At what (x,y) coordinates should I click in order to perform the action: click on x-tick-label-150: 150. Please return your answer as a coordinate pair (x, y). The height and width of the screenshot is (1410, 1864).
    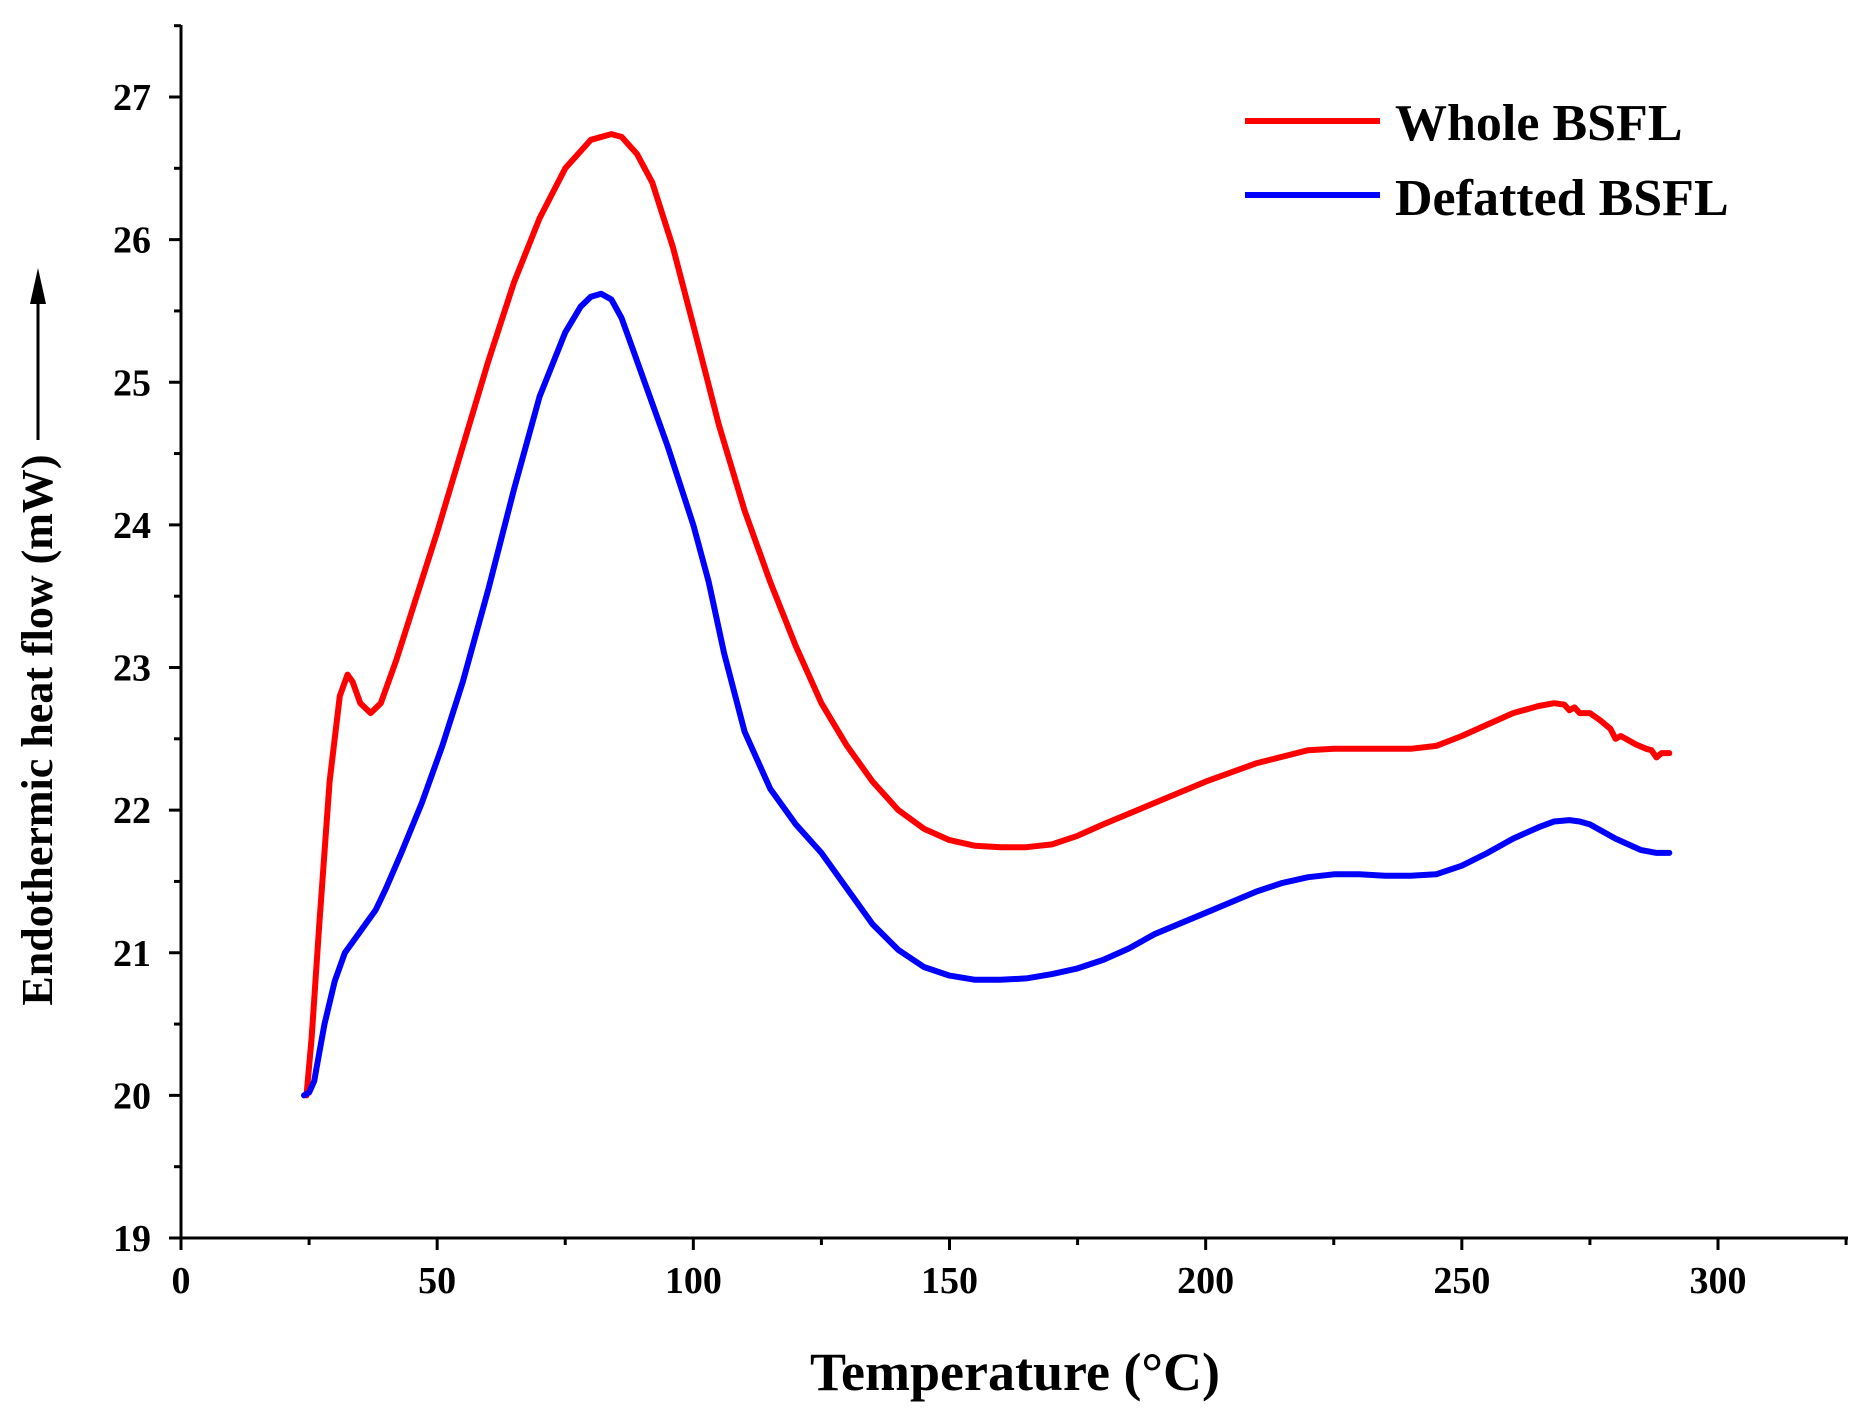
    Looking at the image, I should click on (949, 1281).